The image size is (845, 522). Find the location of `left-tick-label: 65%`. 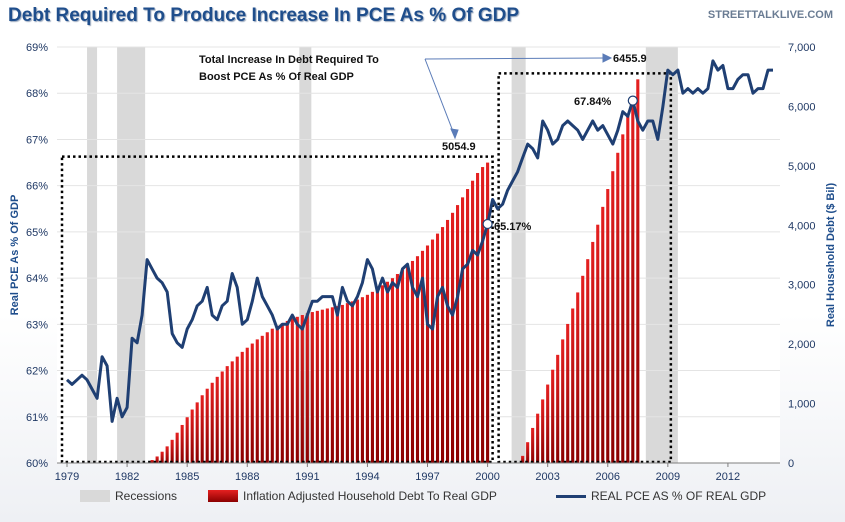

left-tick-label: 65% is located at coordinates (37, 233).